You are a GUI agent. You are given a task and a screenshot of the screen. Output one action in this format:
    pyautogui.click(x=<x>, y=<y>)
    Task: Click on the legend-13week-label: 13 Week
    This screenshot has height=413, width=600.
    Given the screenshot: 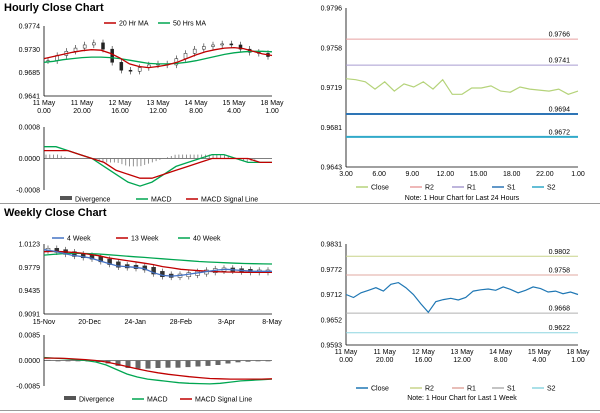 What is the action you would take?
    pyautogui.click(x=145, y=239)
    